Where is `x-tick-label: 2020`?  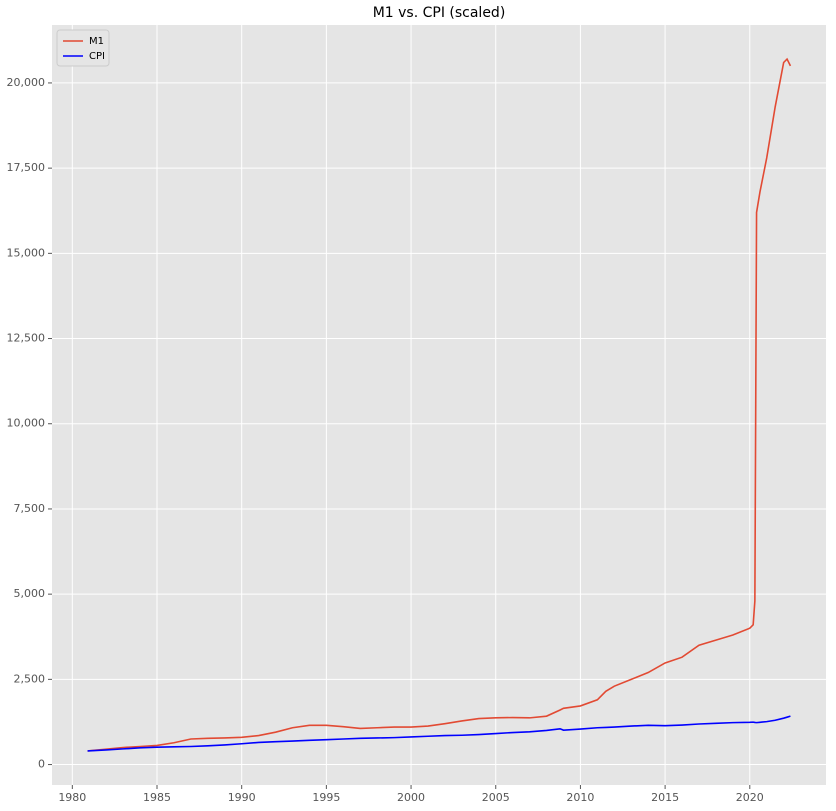 x-tick-label: 2020 is located at coordinates (750, 797).